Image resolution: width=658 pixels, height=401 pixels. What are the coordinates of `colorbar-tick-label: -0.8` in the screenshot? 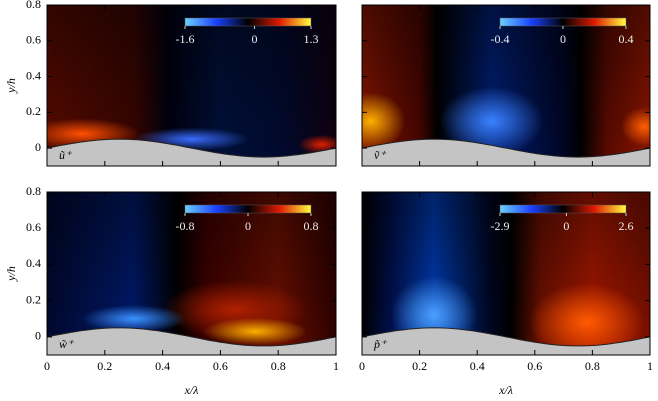 It's located at (185, 226).